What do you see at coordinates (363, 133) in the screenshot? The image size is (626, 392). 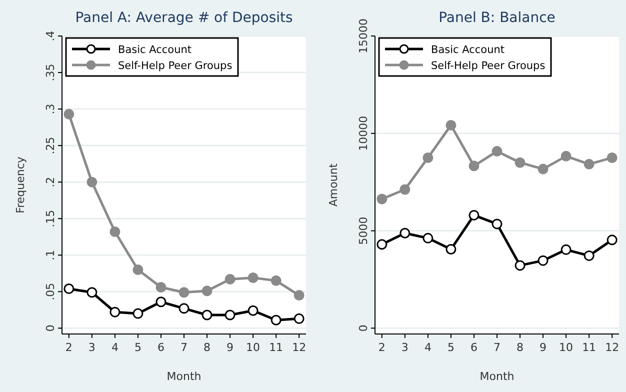 I see `y-tick-label: 10000` at bounding box center [363, 133].